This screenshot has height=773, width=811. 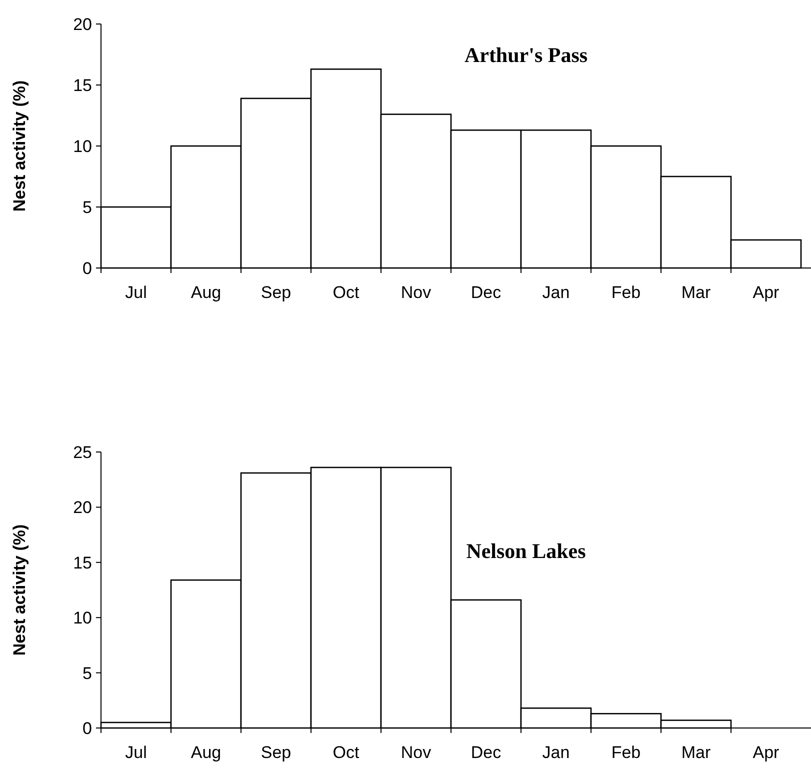 I want to click on text: Nelson Lakes, so click(x=526, y=551).